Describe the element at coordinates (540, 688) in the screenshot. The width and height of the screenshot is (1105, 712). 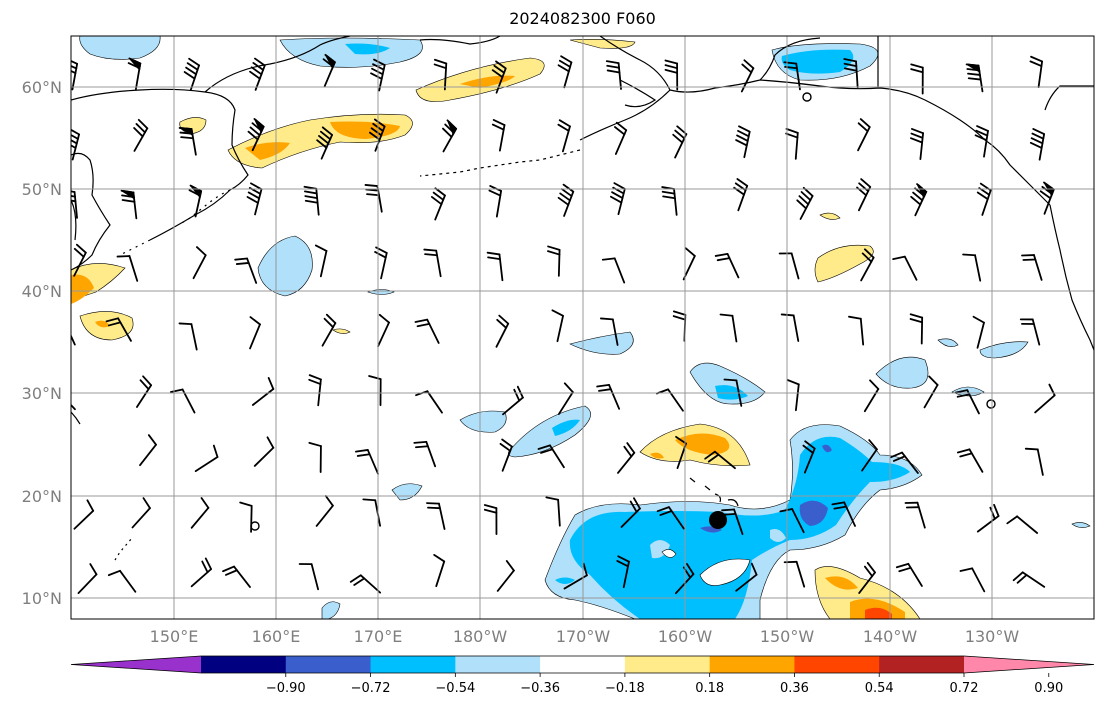
I see `colorbar-tick-label: −0.36` at that location.